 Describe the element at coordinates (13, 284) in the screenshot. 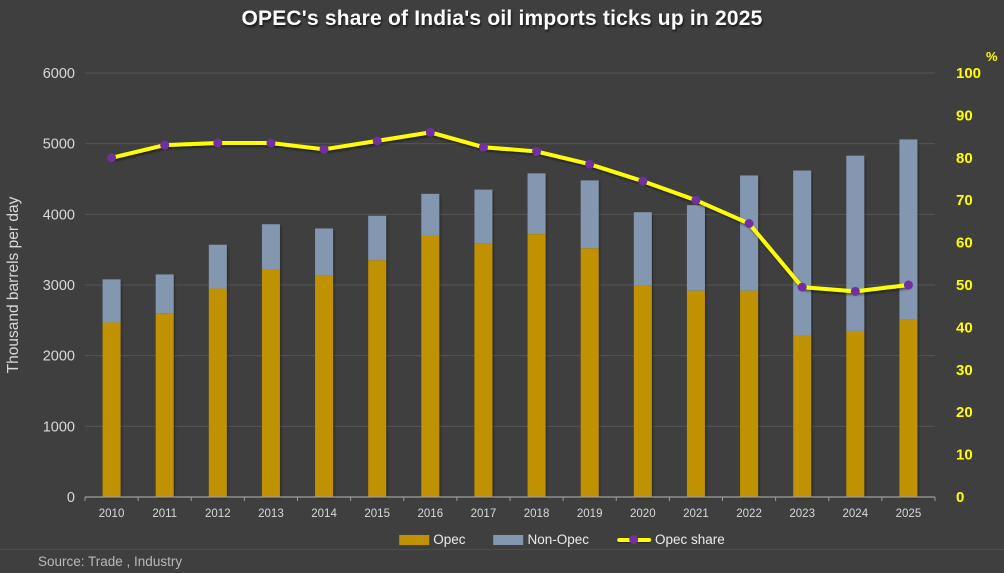

I see `left-axis-title: Thousand barrels per day` at that location.